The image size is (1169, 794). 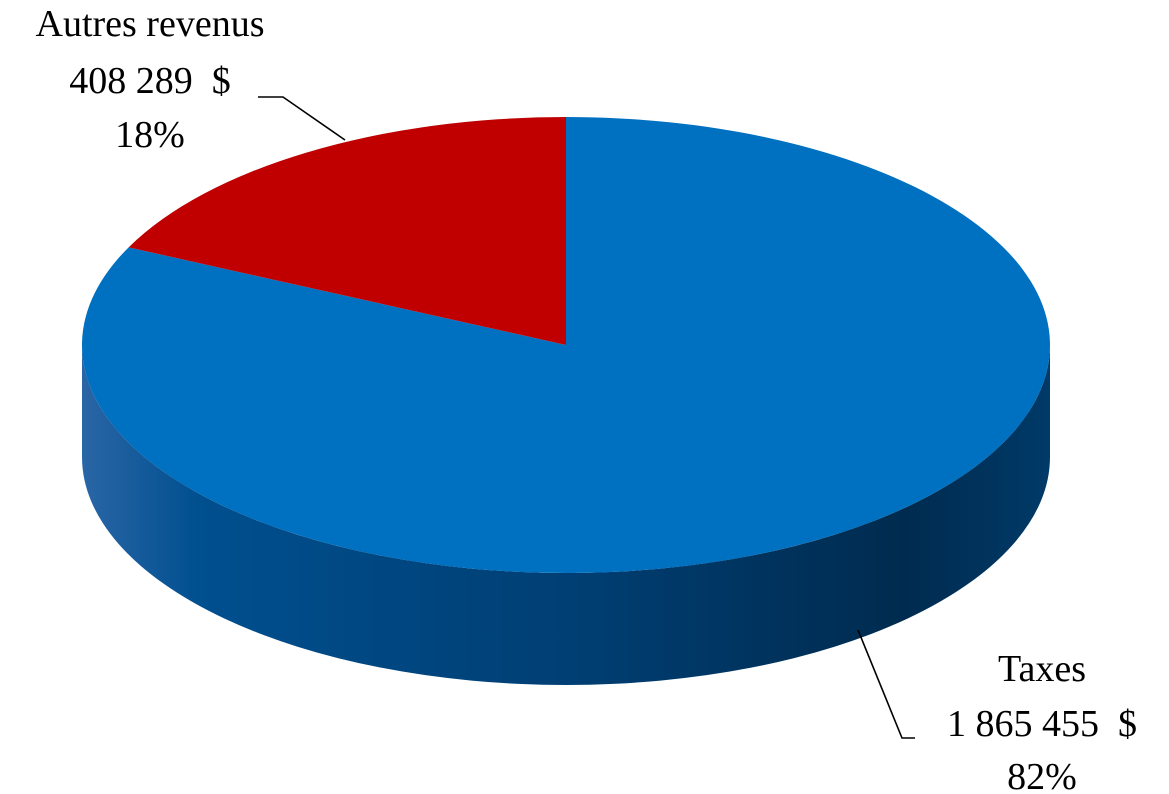 I want to click on data-label-autres-revenus: Autres revenus 408 289 $ 18%, so click(x=150, y=79).